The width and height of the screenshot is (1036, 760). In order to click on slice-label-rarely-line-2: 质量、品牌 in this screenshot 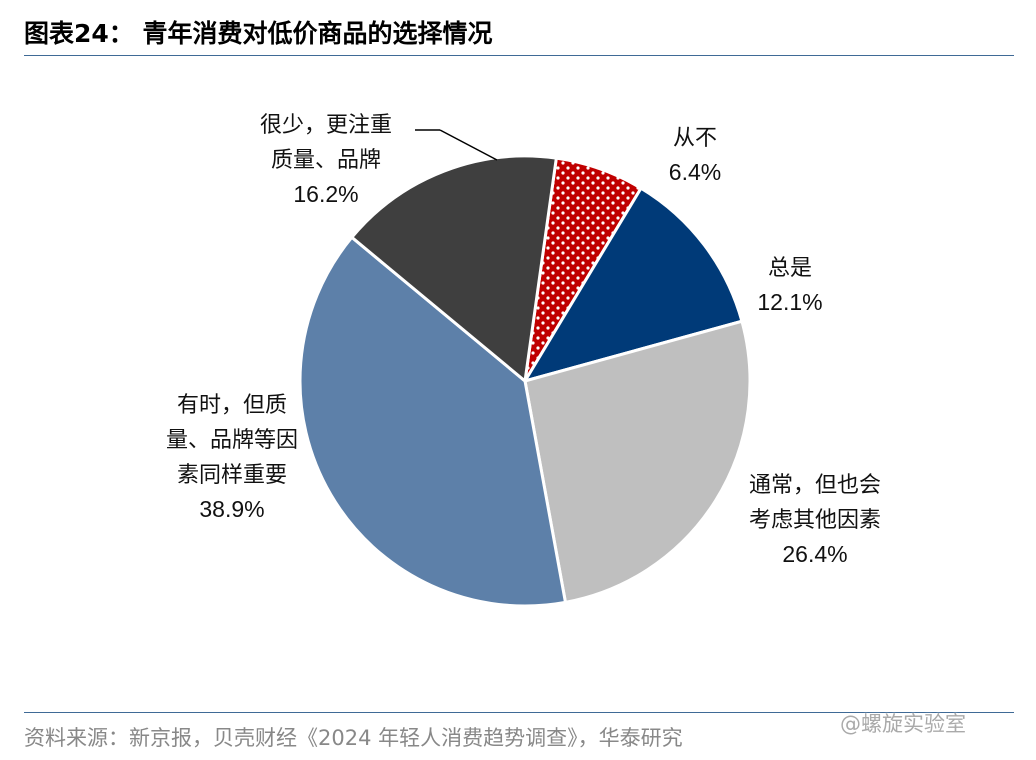, I will do `click(326, 160)`.